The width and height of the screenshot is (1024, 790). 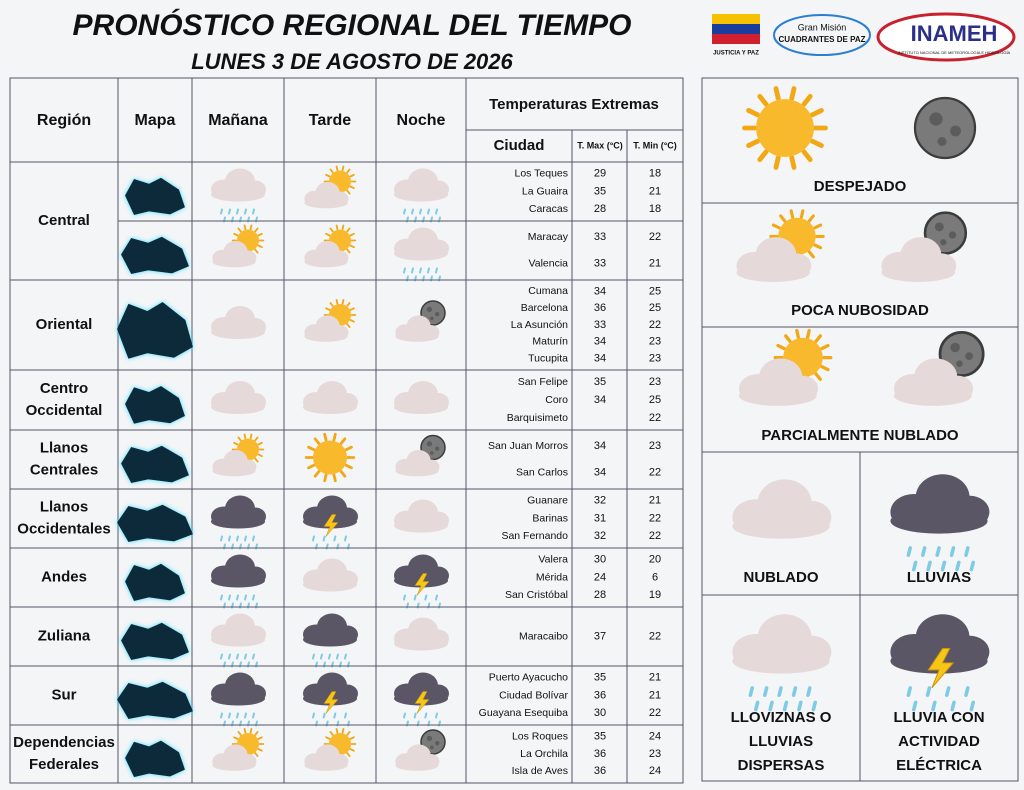 I want to click on column-header: T. Max (°C), so click(x=600, y=145).